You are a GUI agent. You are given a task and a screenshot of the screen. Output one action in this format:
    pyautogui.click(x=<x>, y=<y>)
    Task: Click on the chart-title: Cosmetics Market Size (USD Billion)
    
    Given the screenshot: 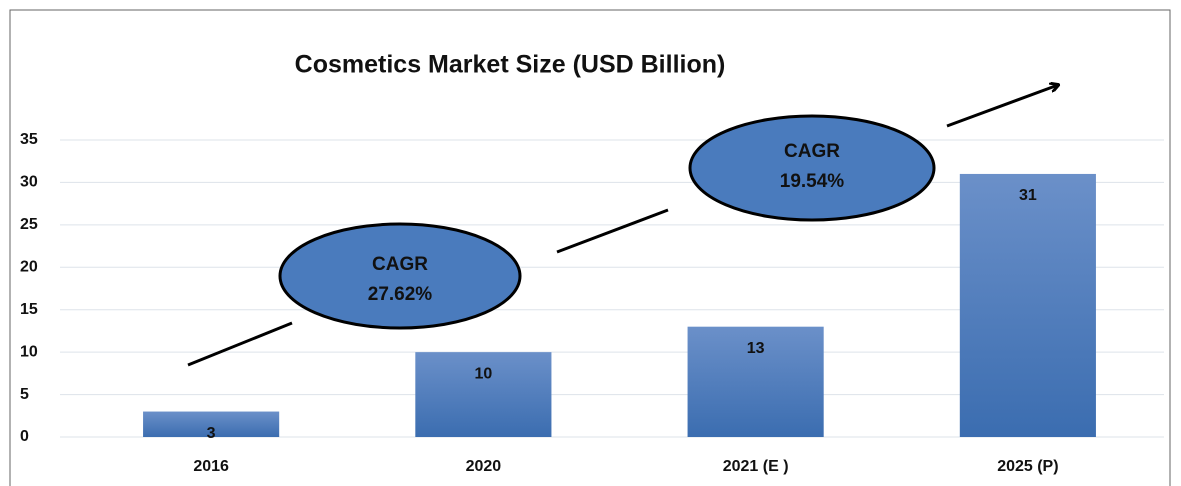 What is the action you would take?
    pyautogui.click(x=510, y=65)
    